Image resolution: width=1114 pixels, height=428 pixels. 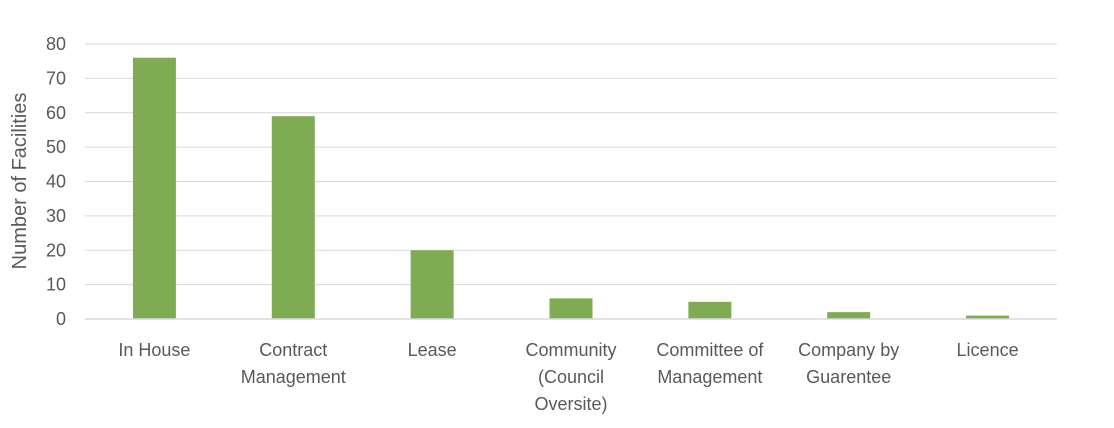 I want to click on x-category-label-line: Community, so click(x=570, y=350).